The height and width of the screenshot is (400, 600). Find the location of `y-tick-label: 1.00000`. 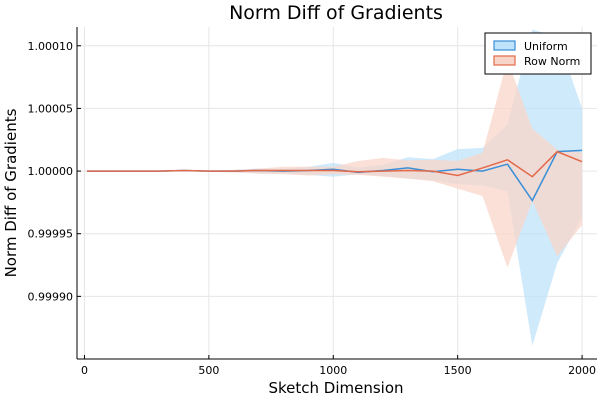

y-tick-label: 1.00000 is located at coordinates (51, 171).